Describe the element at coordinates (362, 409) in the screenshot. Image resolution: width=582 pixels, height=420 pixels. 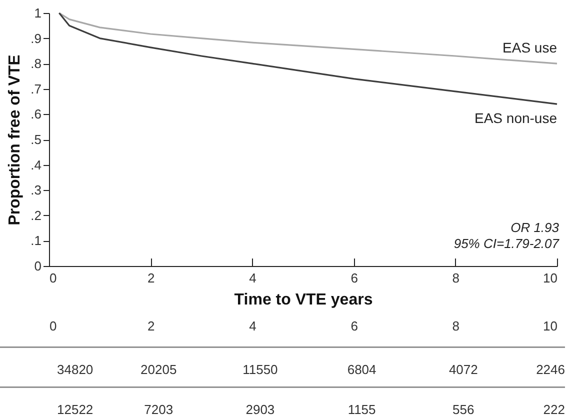
I see `text: 1155` at that location.